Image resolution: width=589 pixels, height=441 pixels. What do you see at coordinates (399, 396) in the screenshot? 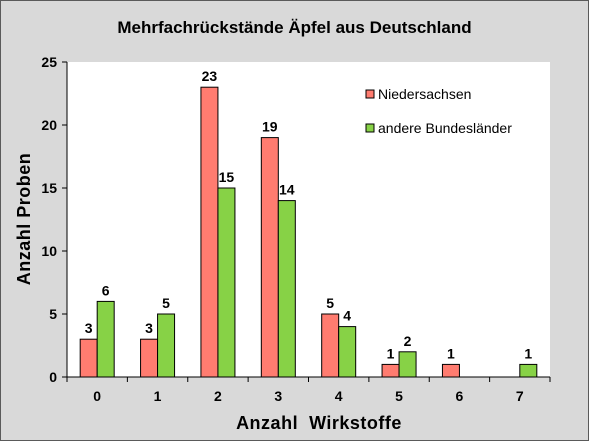
I see `x-tick-label-5: 5` at bounding box center [399, 396].